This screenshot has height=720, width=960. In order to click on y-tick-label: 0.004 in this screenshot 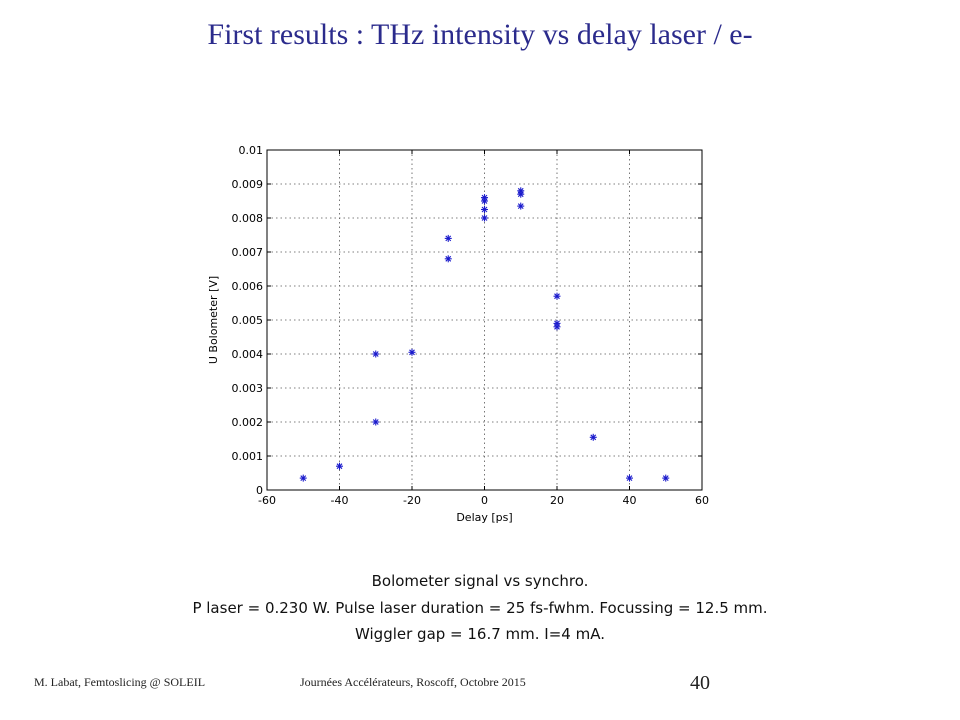, I will do `click(248, 354)`.